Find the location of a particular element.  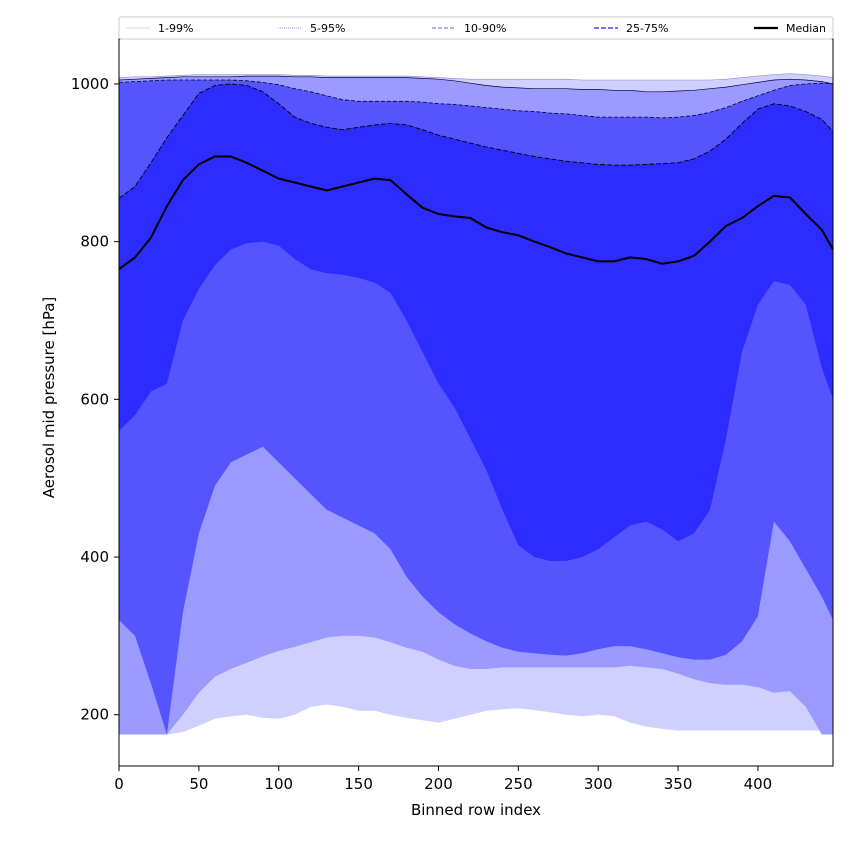

y-tick-label: 1000 is located at coordinates (90, 84).